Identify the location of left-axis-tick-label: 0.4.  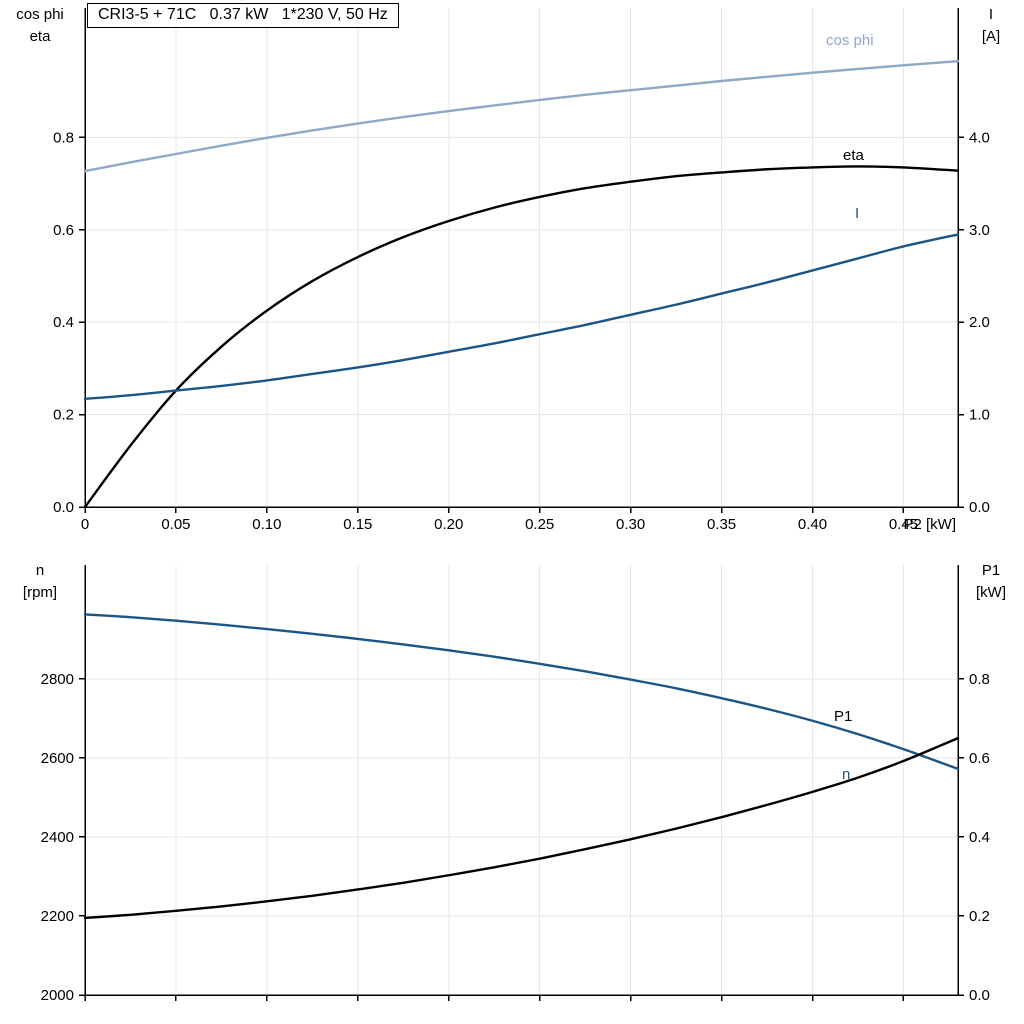
(63, 322).